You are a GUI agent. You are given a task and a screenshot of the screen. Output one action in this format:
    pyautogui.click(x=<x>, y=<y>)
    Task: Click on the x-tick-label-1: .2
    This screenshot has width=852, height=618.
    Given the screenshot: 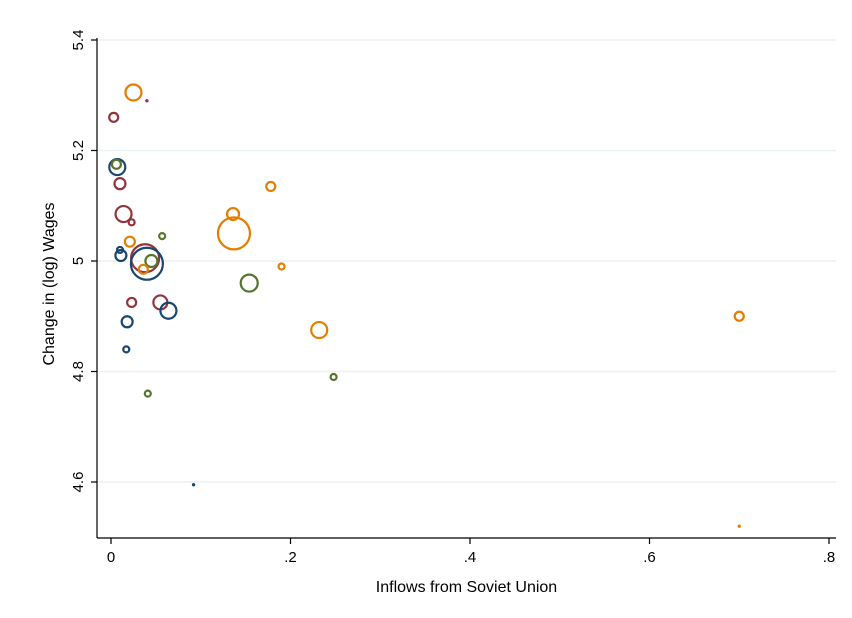 What is the action you would take?
    pyautogui.click(x=290, y=557)
    